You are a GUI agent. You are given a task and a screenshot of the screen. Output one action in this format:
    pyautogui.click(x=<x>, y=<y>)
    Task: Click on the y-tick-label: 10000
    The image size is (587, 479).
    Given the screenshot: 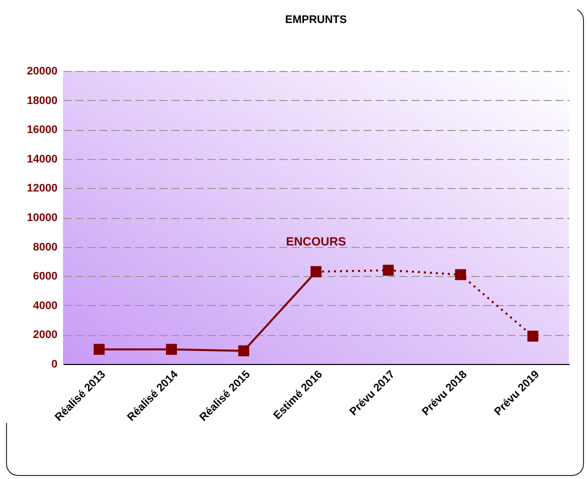 What is the action you would take?
    pyautogui.click(x=42, y=218)
    